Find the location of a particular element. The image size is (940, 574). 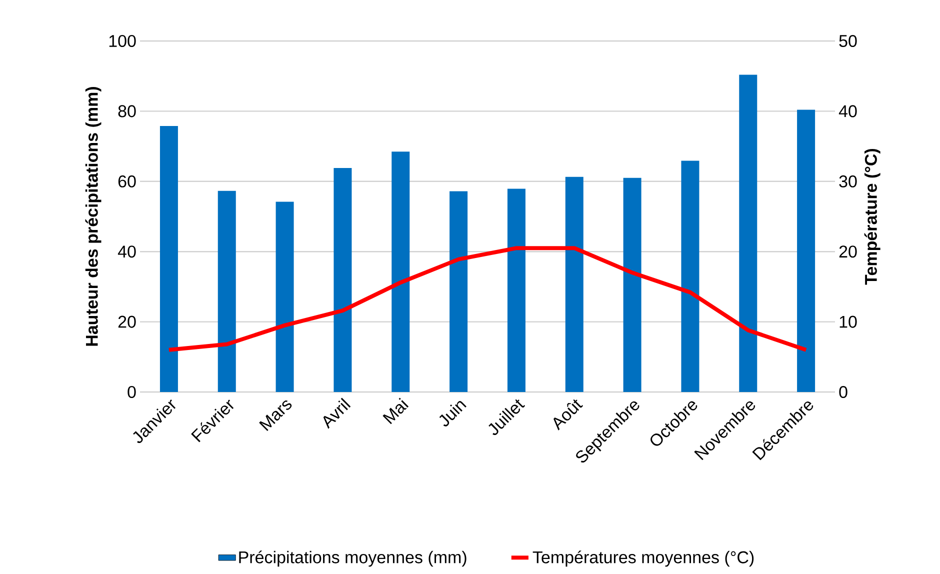

y2-tick-label: 20 is located at coordinates (848, 252).